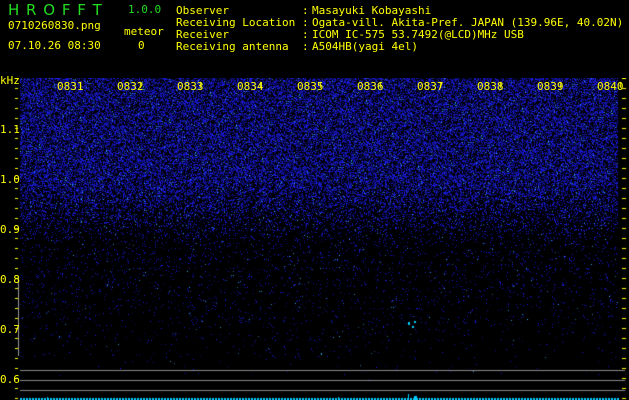  Describe the element at coordinates (250, 86) in the screenshot. I see `time-label: 0834` at that location.